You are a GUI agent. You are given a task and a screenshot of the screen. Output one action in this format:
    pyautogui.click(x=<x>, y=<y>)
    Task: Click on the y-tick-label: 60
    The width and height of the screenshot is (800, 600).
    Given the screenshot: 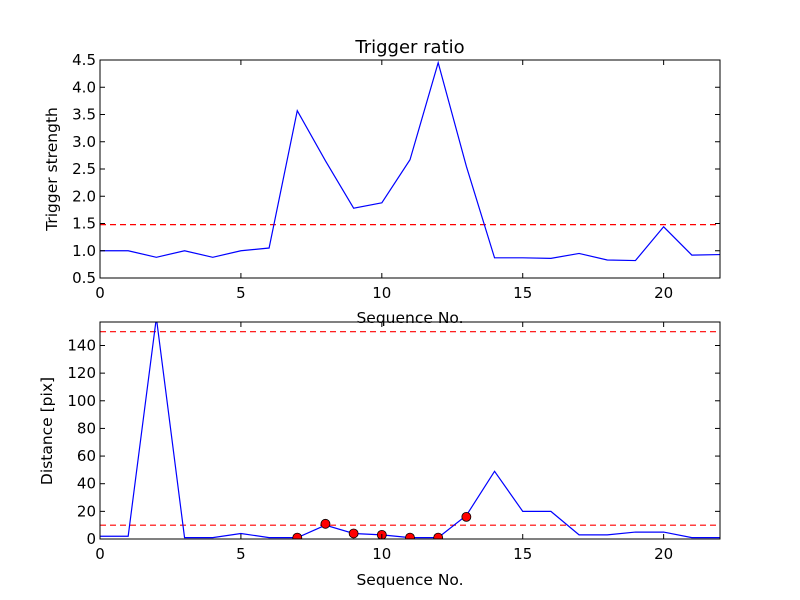 What is the action you would take?
    pyautogui.click(x=86, y=456)
    